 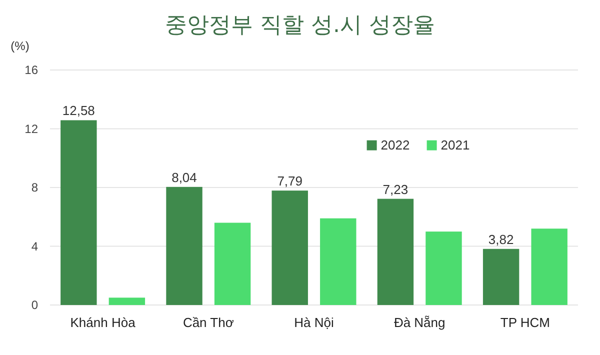 I want to click on x-tick-label: Hà Nội, so click(x=314, y=322).